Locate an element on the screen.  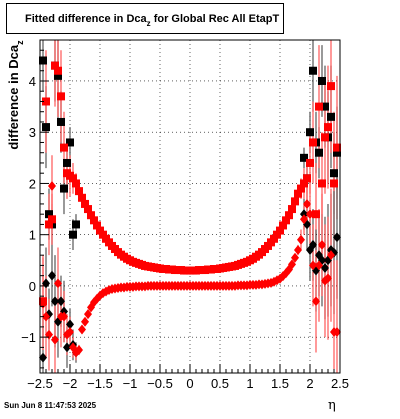
y-tick-label: 2 is located at coordinates (32, 183).